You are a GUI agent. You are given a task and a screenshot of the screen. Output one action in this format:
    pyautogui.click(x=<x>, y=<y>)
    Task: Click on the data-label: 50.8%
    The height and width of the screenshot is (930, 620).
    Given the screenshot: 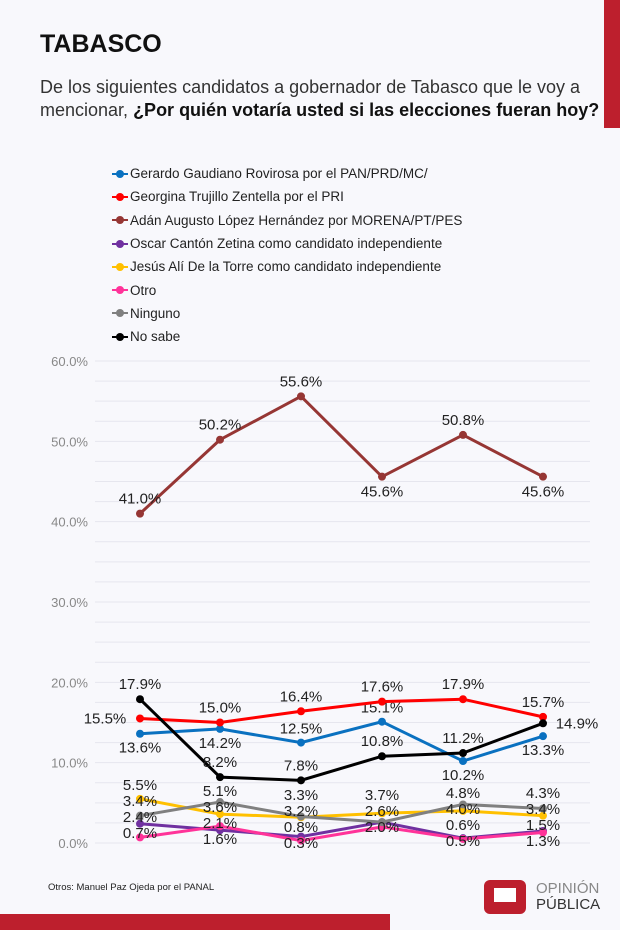 What is the action you would take?
    pyautogui.click(x=463, y=420)
    